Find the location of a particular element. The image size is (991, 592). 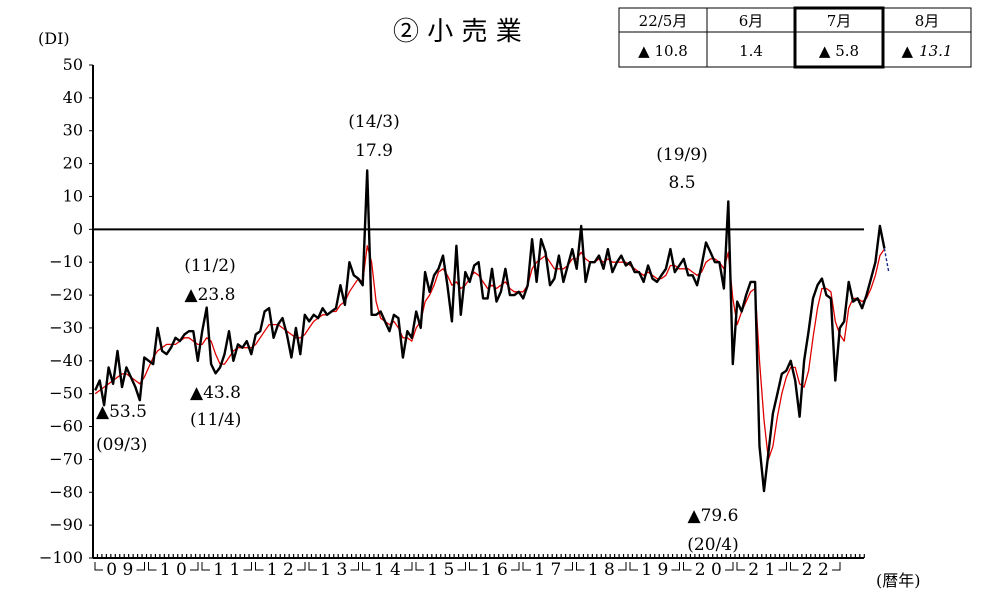

table-header: 6月 is located at coordinates (751, 21).